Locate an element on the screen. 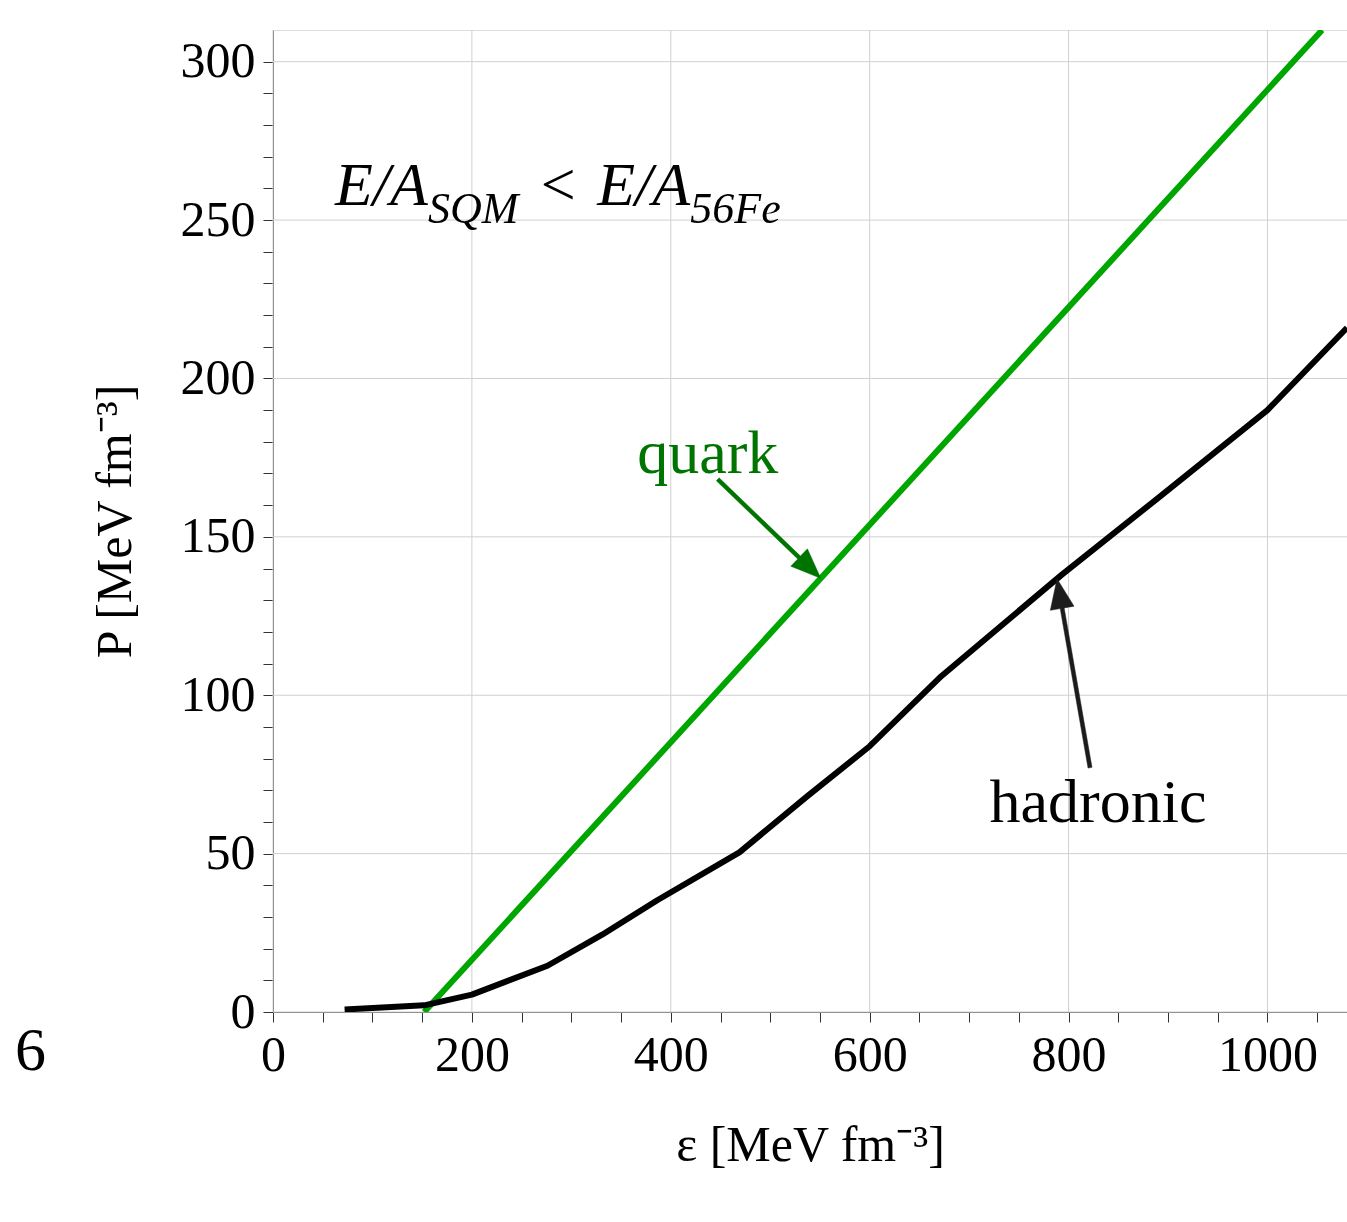  y-tick-label: 0 is located at coordinates (243, 1010).